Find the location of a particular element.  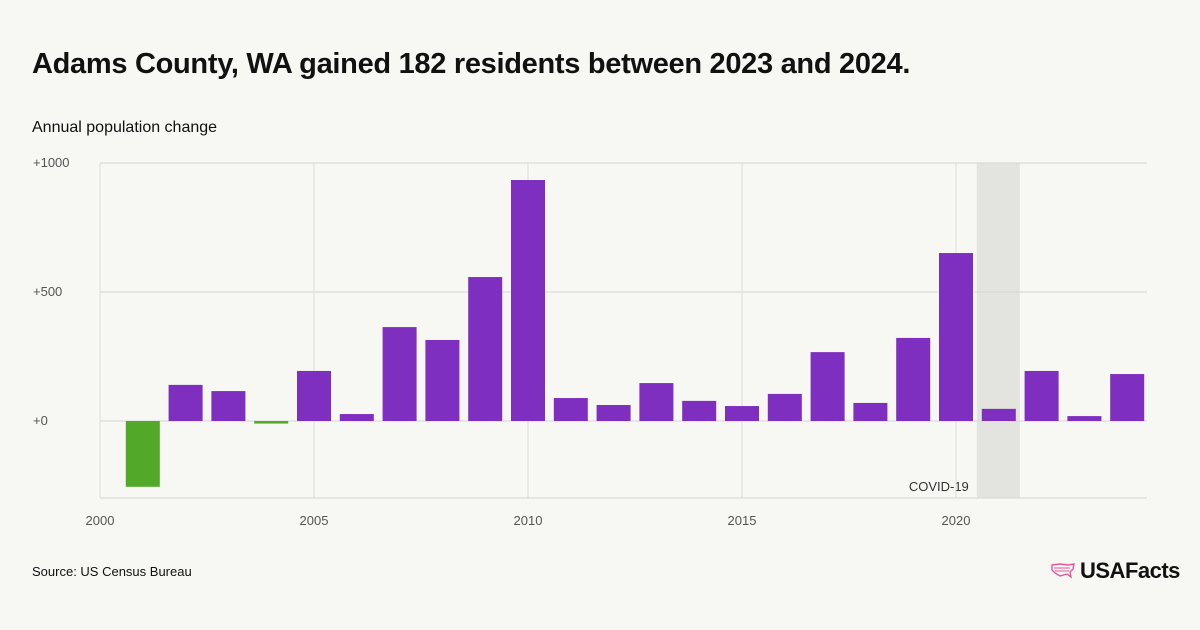

covid-highlight is located at coordinates (998, 330).